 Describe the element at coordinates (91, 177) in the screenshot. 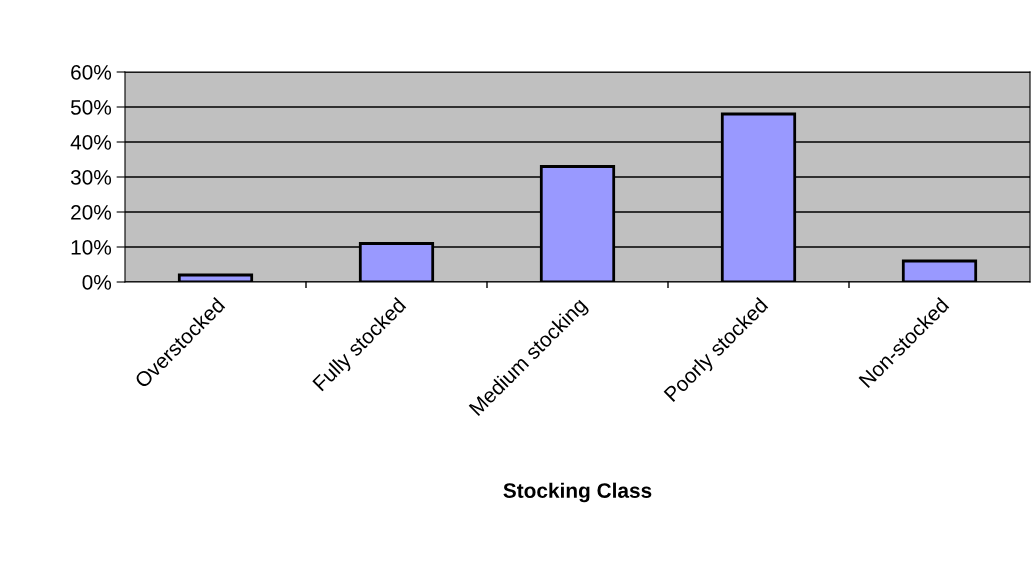

I see `y-tick-label: 30%` at that location.